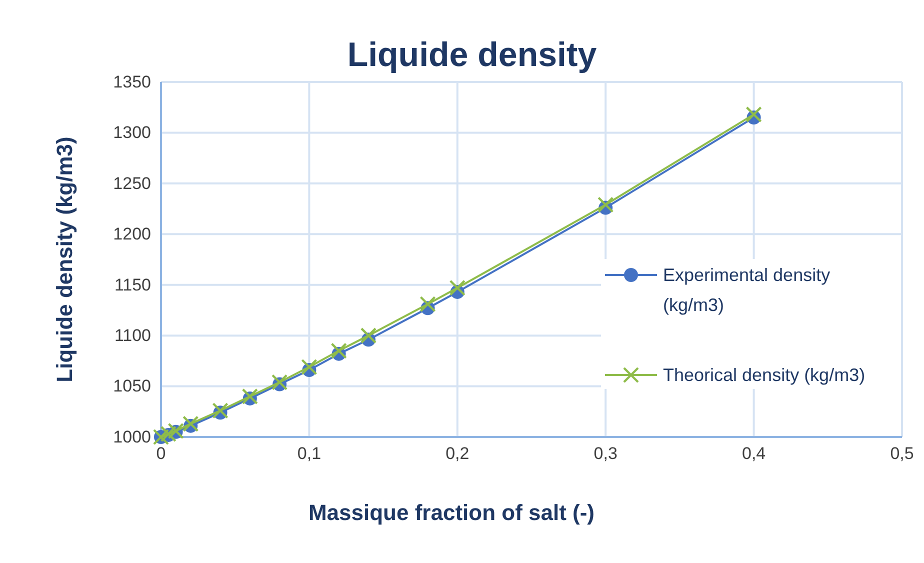  I want to click on legend-label: Experimental density (kg/m3), so click(746, 290).